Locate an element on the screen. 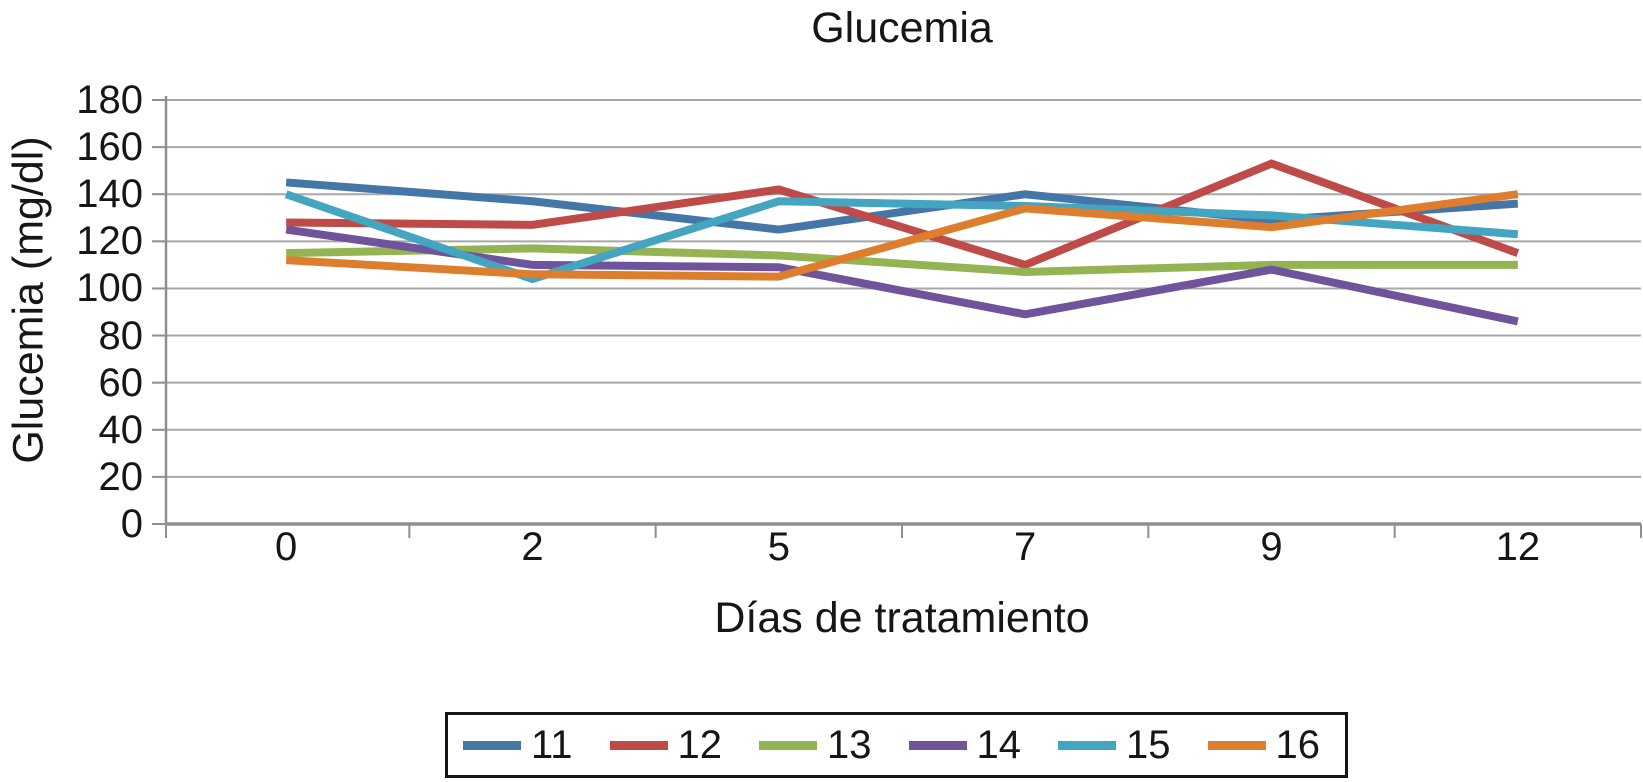  y-tick-label-0: 0 is located at coordinates (131, 524).